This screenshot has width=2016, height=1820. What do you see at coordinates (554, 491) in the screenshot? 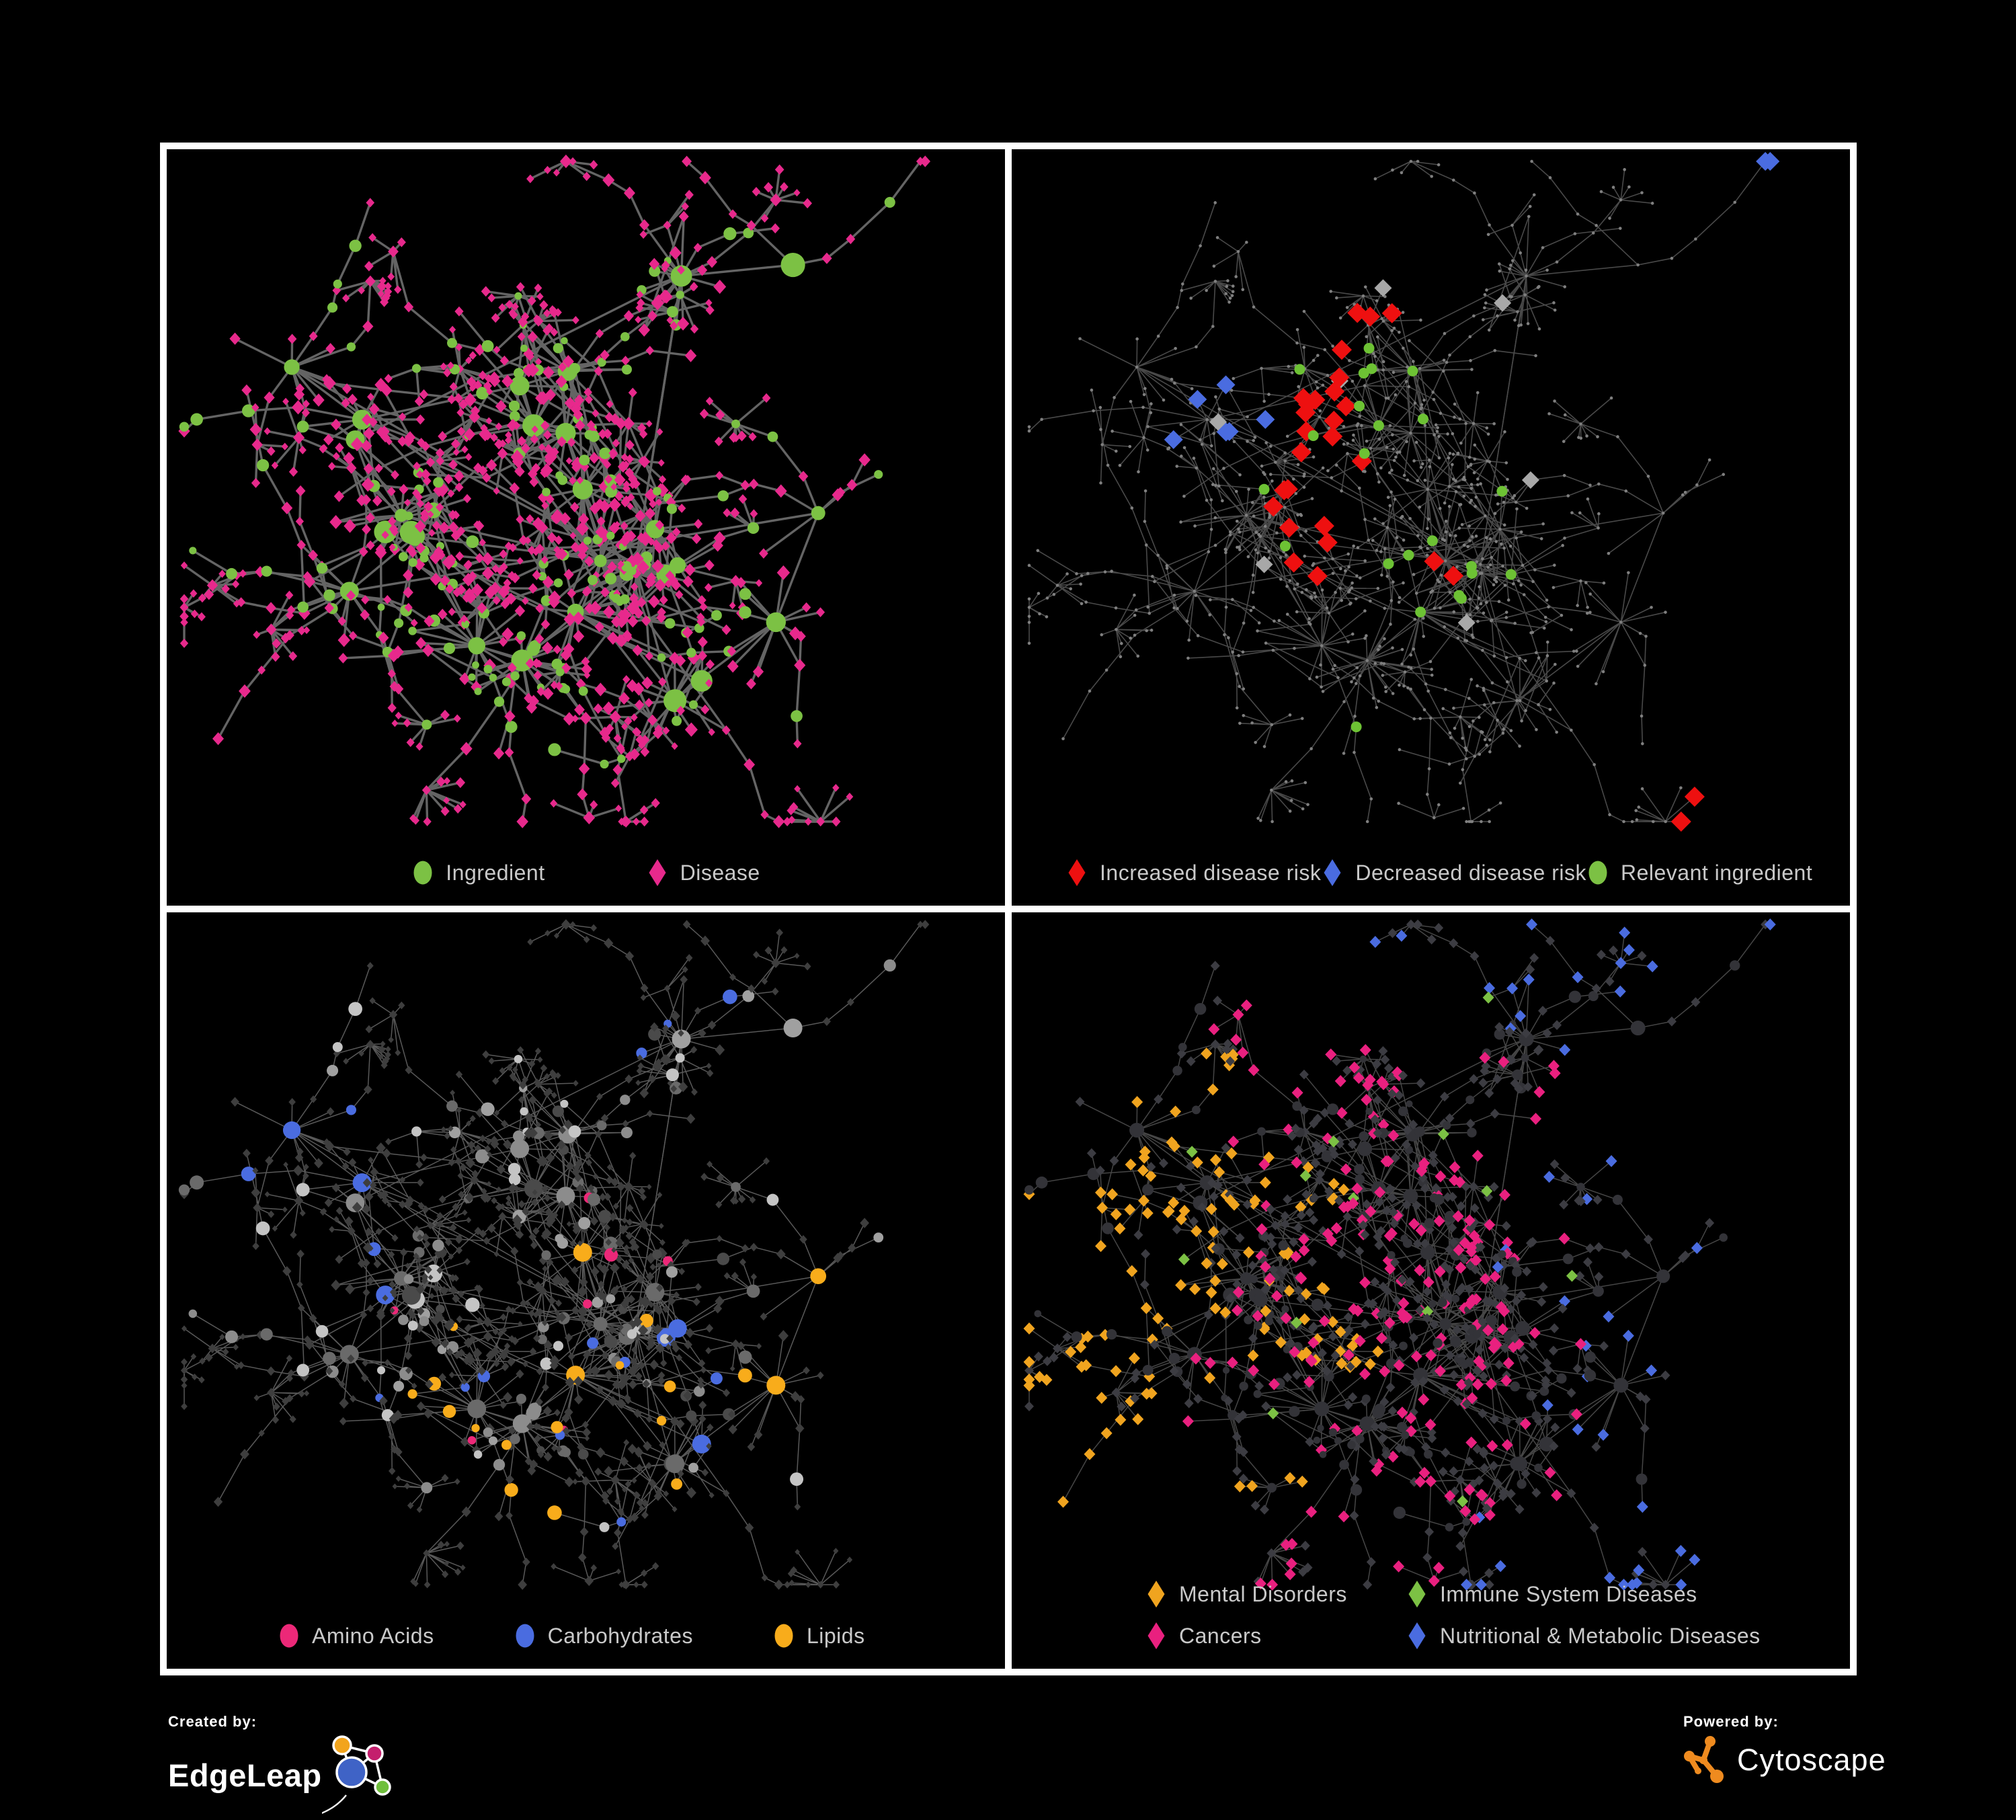
I see `network-graph-ingredient-disease` at bounding box center [554, 491].